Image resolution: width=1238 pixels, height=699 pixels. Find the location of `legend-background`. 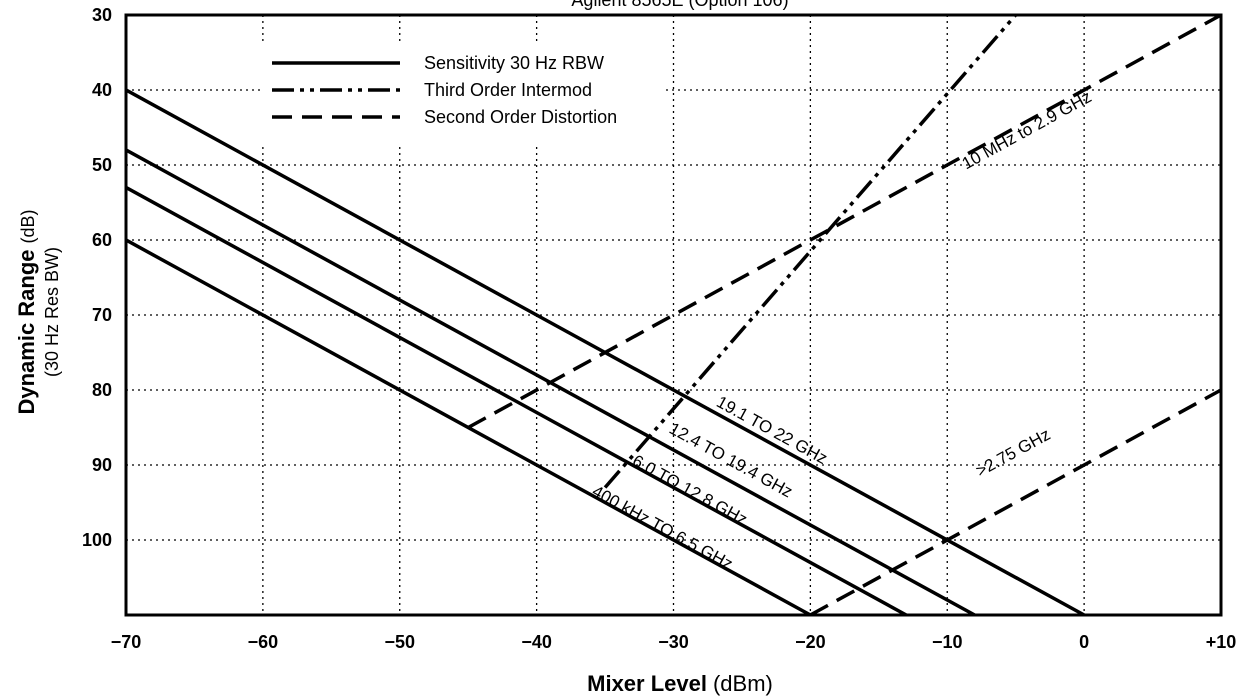

legend-background is located at coordinates (462, 94).